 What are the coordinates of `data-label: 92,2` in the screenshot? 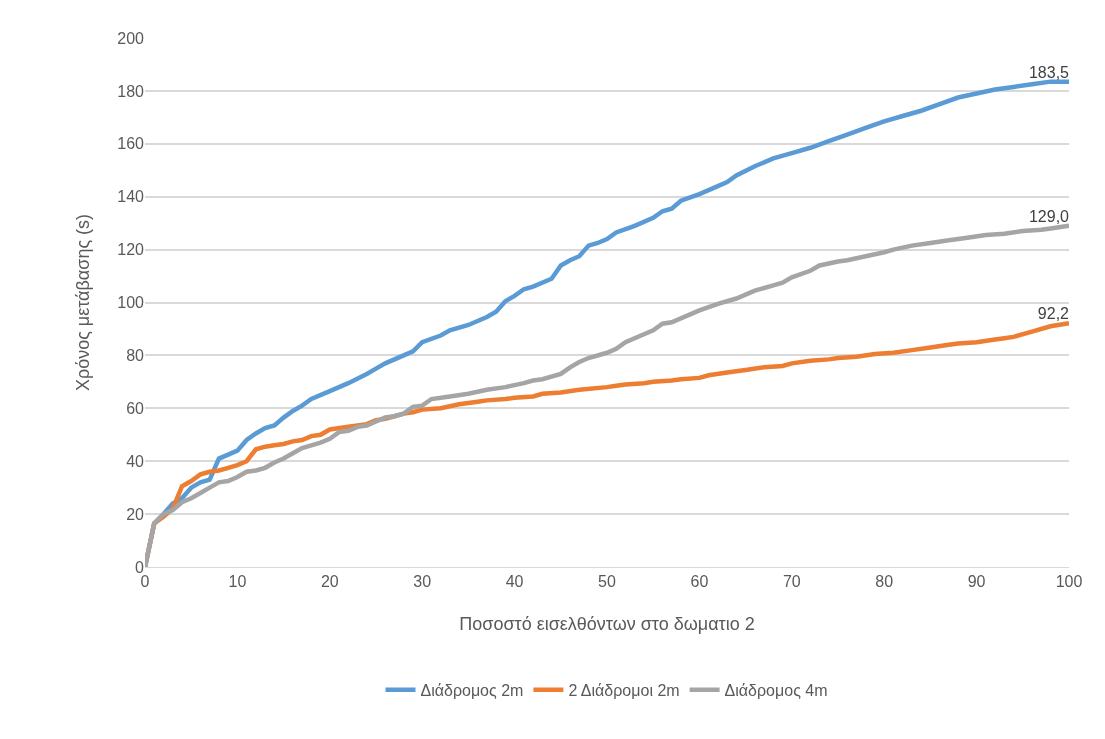 It's located at (1053, 314).